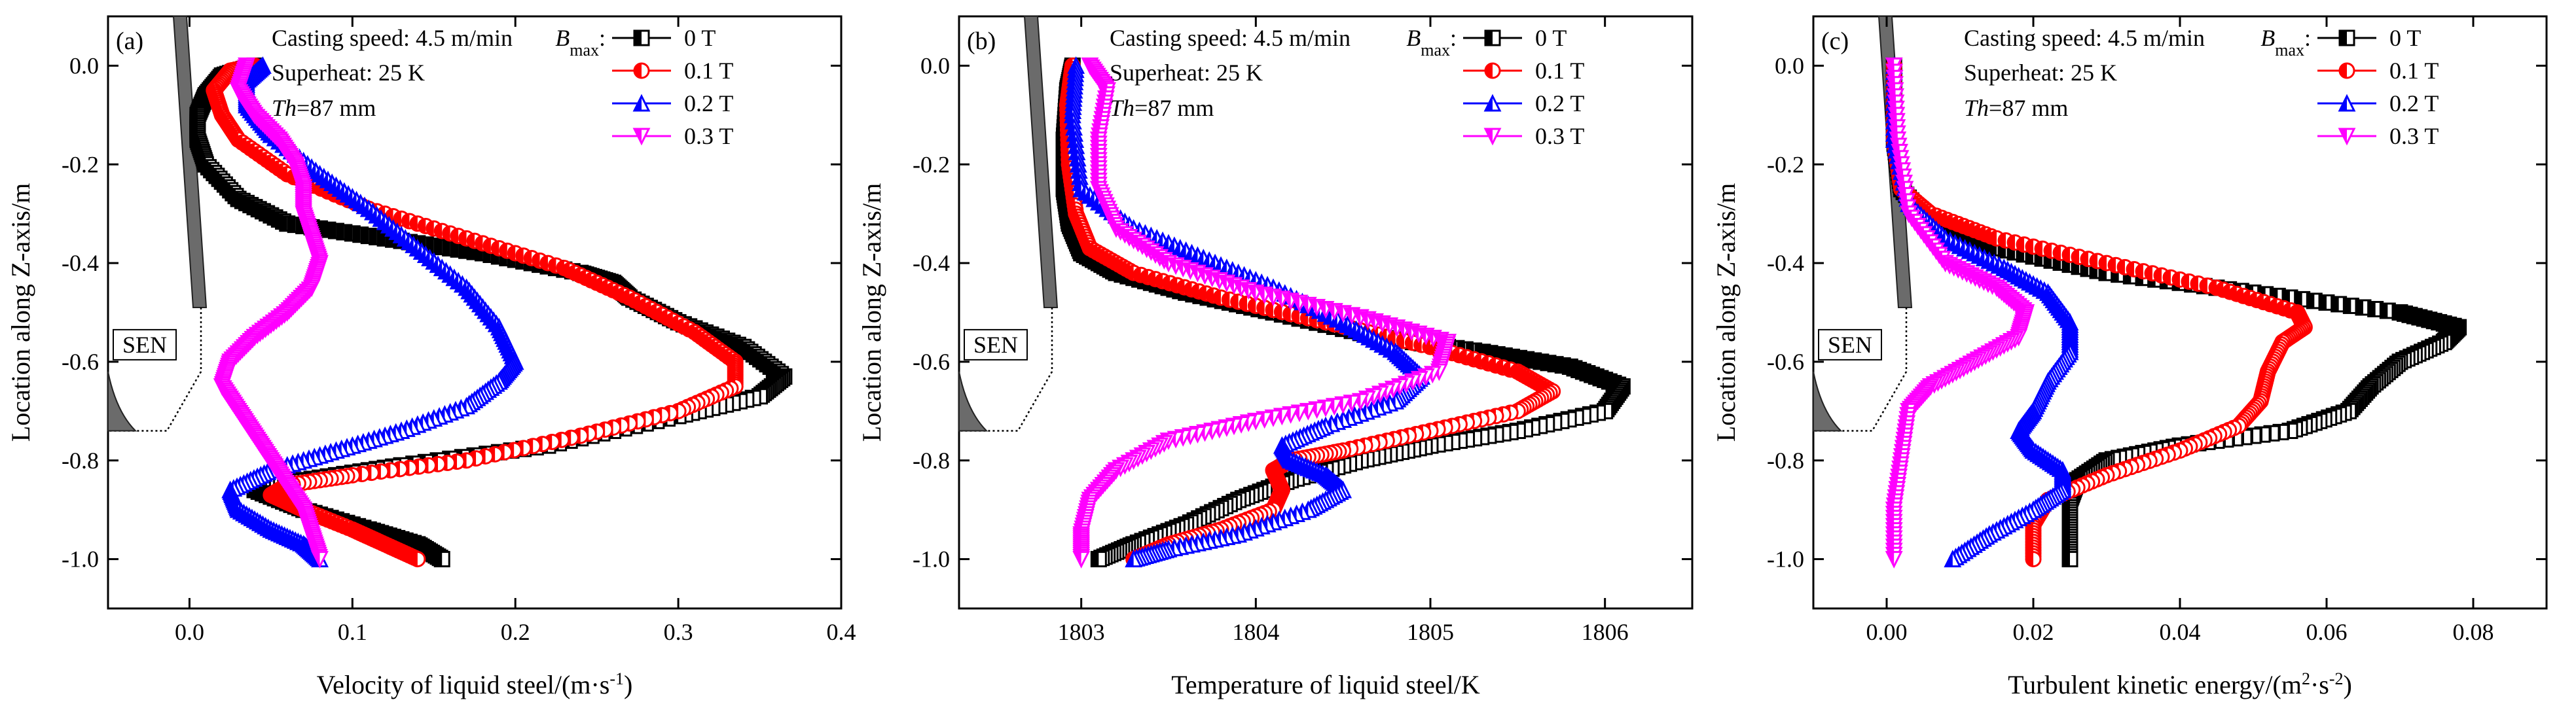 The width and height of the screenshot is (2576, 721). What do you see at coordinates (1887, 632) in the screenshot?
I see `x-tick-label: 0.00` at bounding box center [1887, 632].